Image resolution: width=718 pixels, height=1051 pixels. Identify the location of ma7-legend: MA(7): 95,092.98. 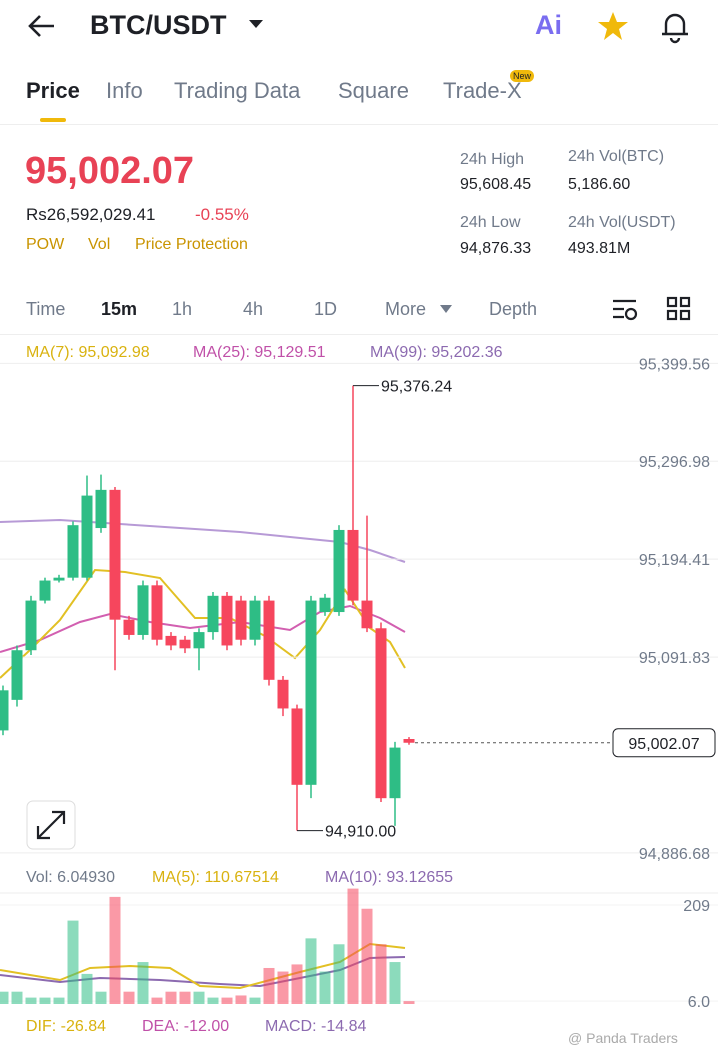
(88, 352).